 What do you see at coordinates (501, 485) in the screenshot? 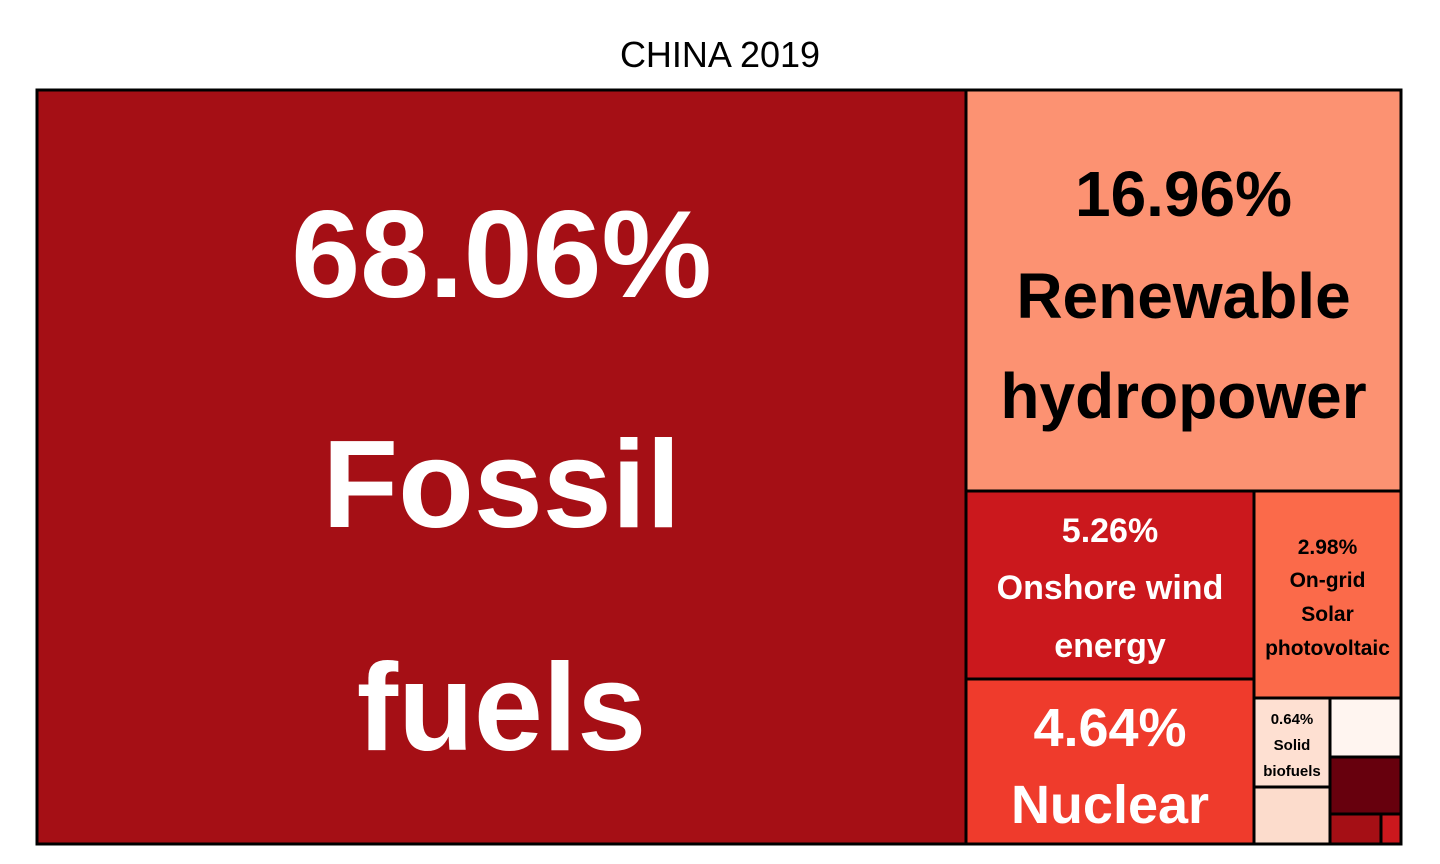
I see `tile-label-fossil-fuels: Fossil` at bounding box center [501, 485].